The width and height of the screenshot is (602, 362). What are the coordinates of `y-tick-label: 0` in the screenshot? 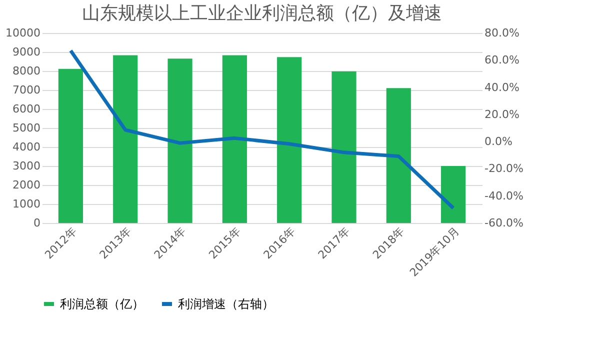 It's located at (37, 223).